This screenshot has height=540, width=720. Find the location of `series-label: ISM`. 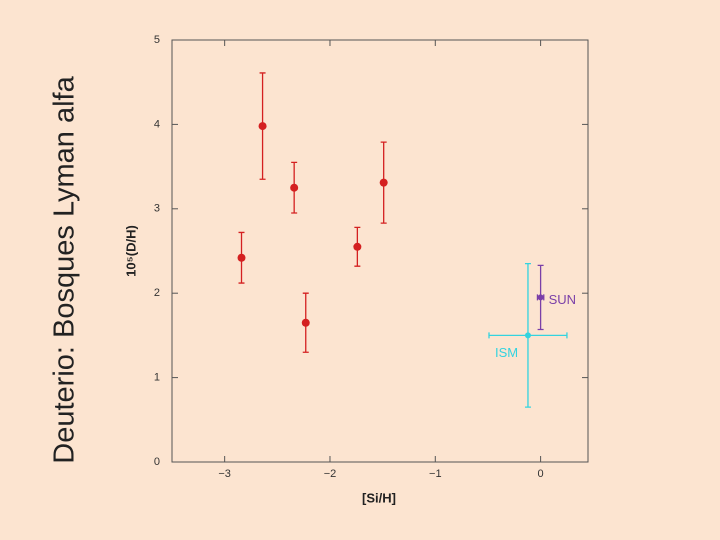

series-label: ISM is located at coordinates (506, 352).